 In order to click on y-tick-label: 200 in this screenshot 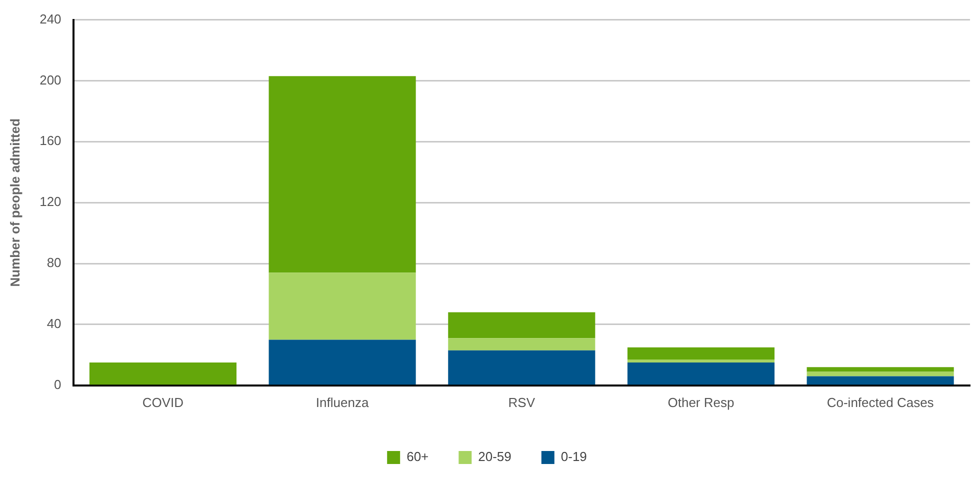, I will do `click(51, 80)`.